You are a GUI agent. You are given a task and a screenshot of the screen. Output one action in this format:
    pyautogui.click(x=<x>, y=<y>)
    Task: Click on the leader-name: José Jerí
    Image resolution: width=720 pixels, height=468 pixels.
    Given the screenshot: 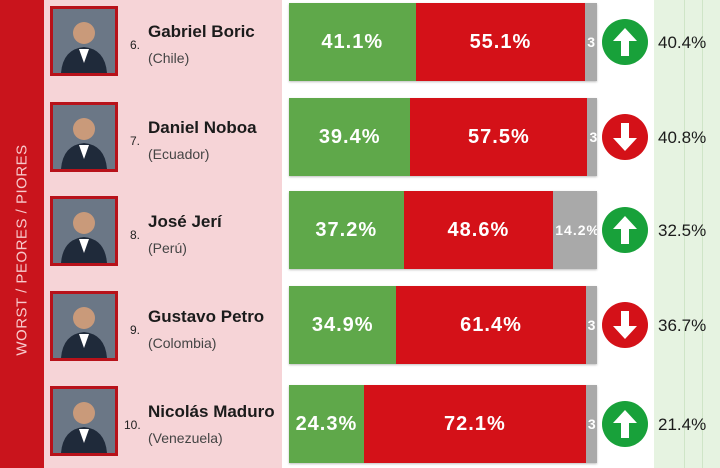 What is the action you would take?
    pyautogui.click(x=185, y=221)
    